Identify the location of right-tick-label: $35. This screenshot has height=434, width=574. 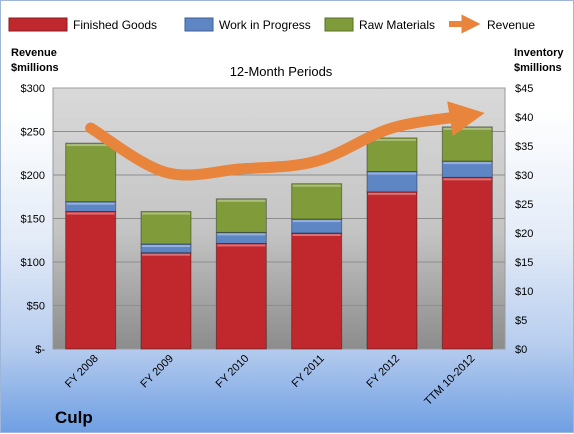
(524, 147).